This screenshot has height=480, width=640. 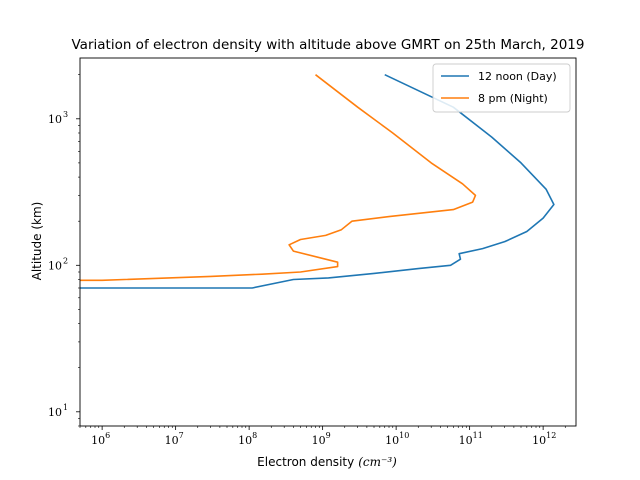 What do you see at coordinates (478, 435) in the screenshot?
I see `x-tick-exponent: 11` at bounding box center [478, 435].